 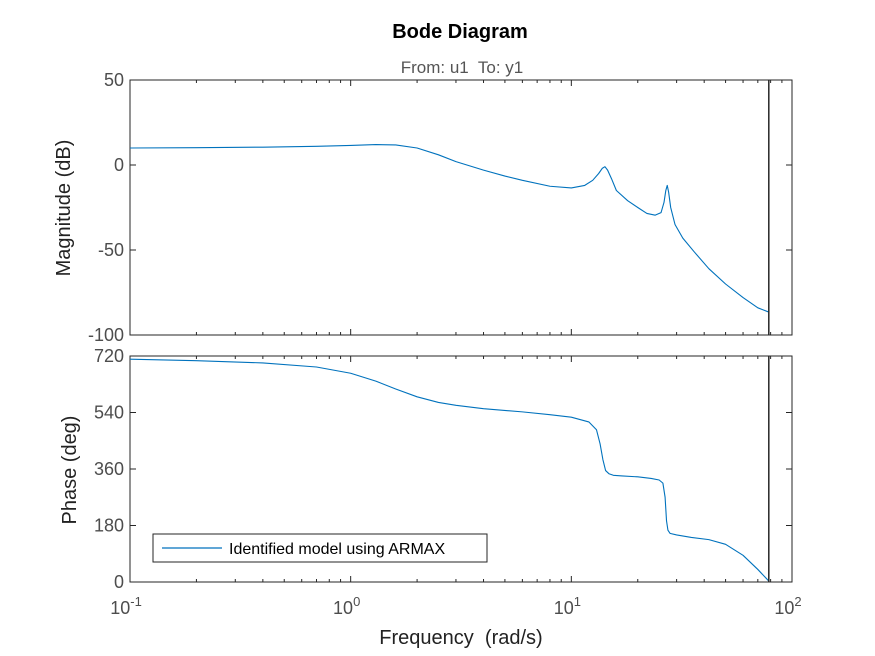 I want to click on x-tick-label: 10², so click(x=787, y=606).